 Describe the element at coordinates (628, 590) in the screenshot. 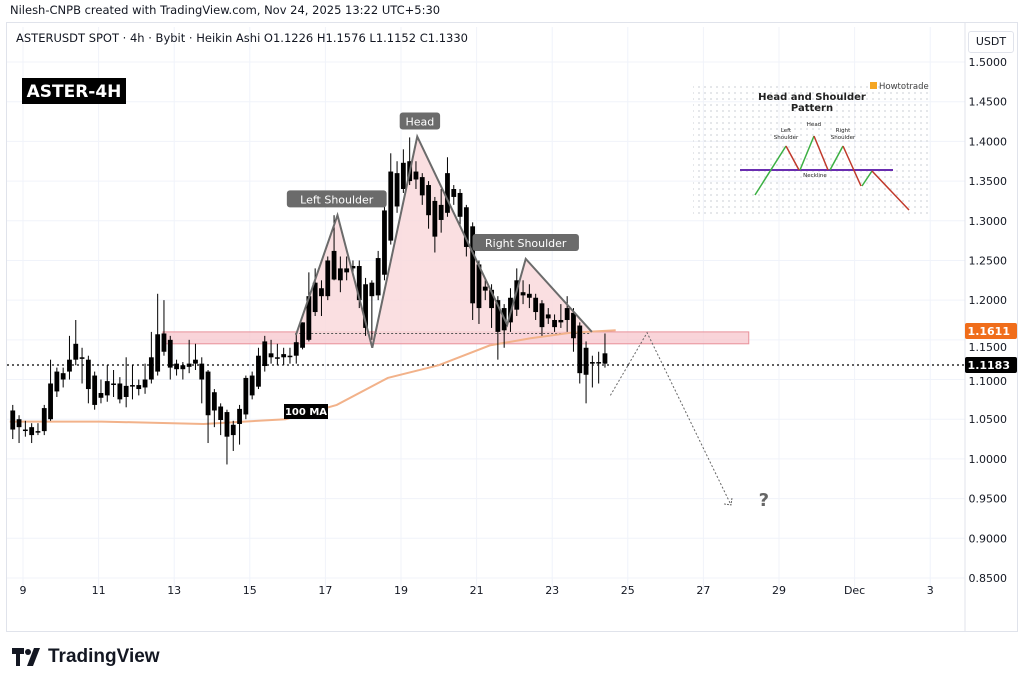

I see `x-tick-label: 25` at that location.